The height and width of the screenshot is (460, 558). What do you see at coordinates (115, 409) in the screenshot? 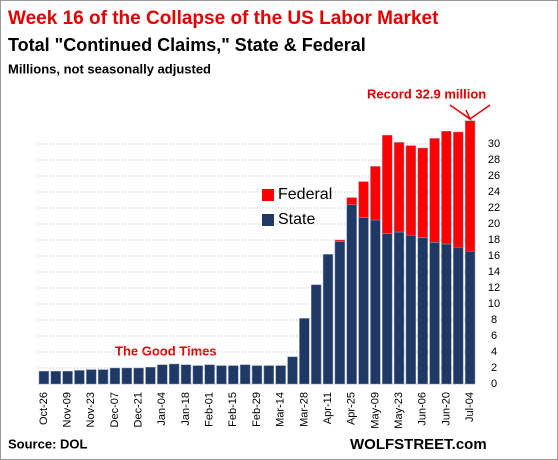
I see `x-tick-label: Dec-07` at bounding box center [115, 409].